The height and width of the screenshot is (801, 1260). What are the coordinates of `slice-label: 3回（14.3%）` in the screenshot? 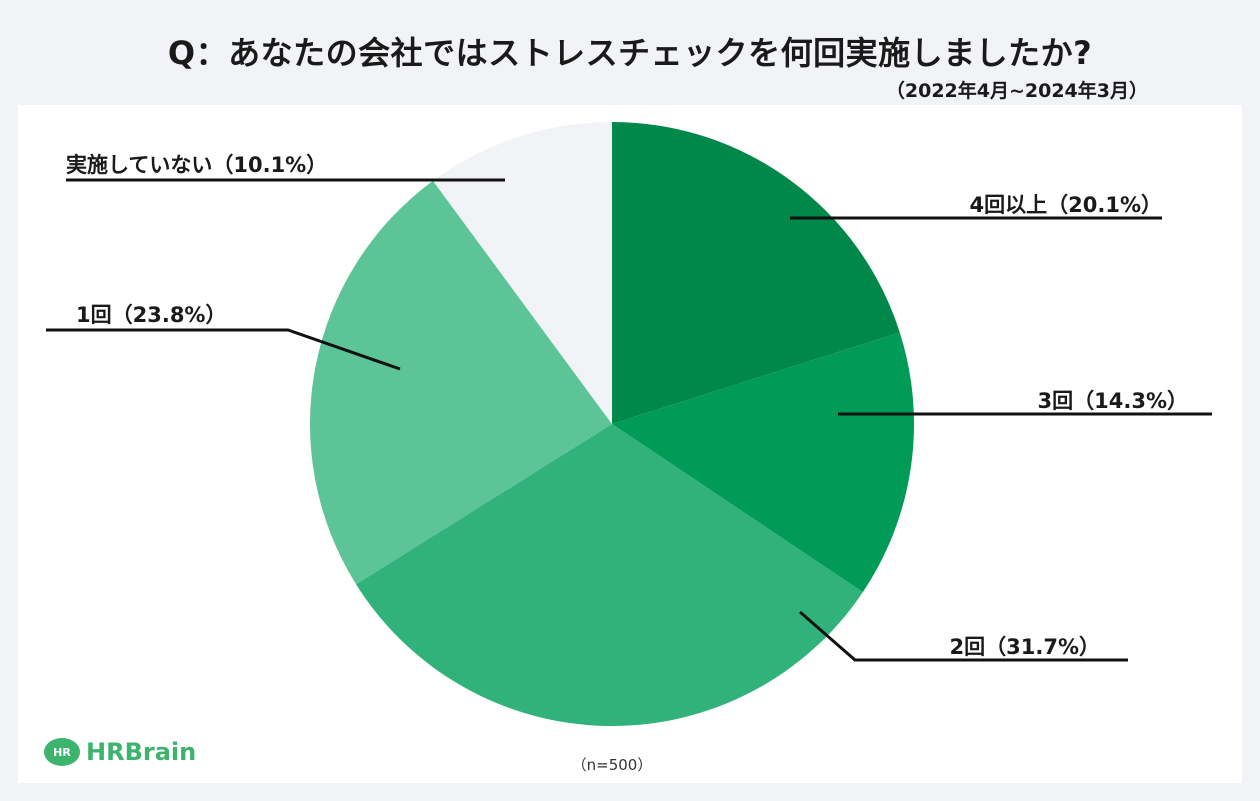 It's located at (1113, 401).